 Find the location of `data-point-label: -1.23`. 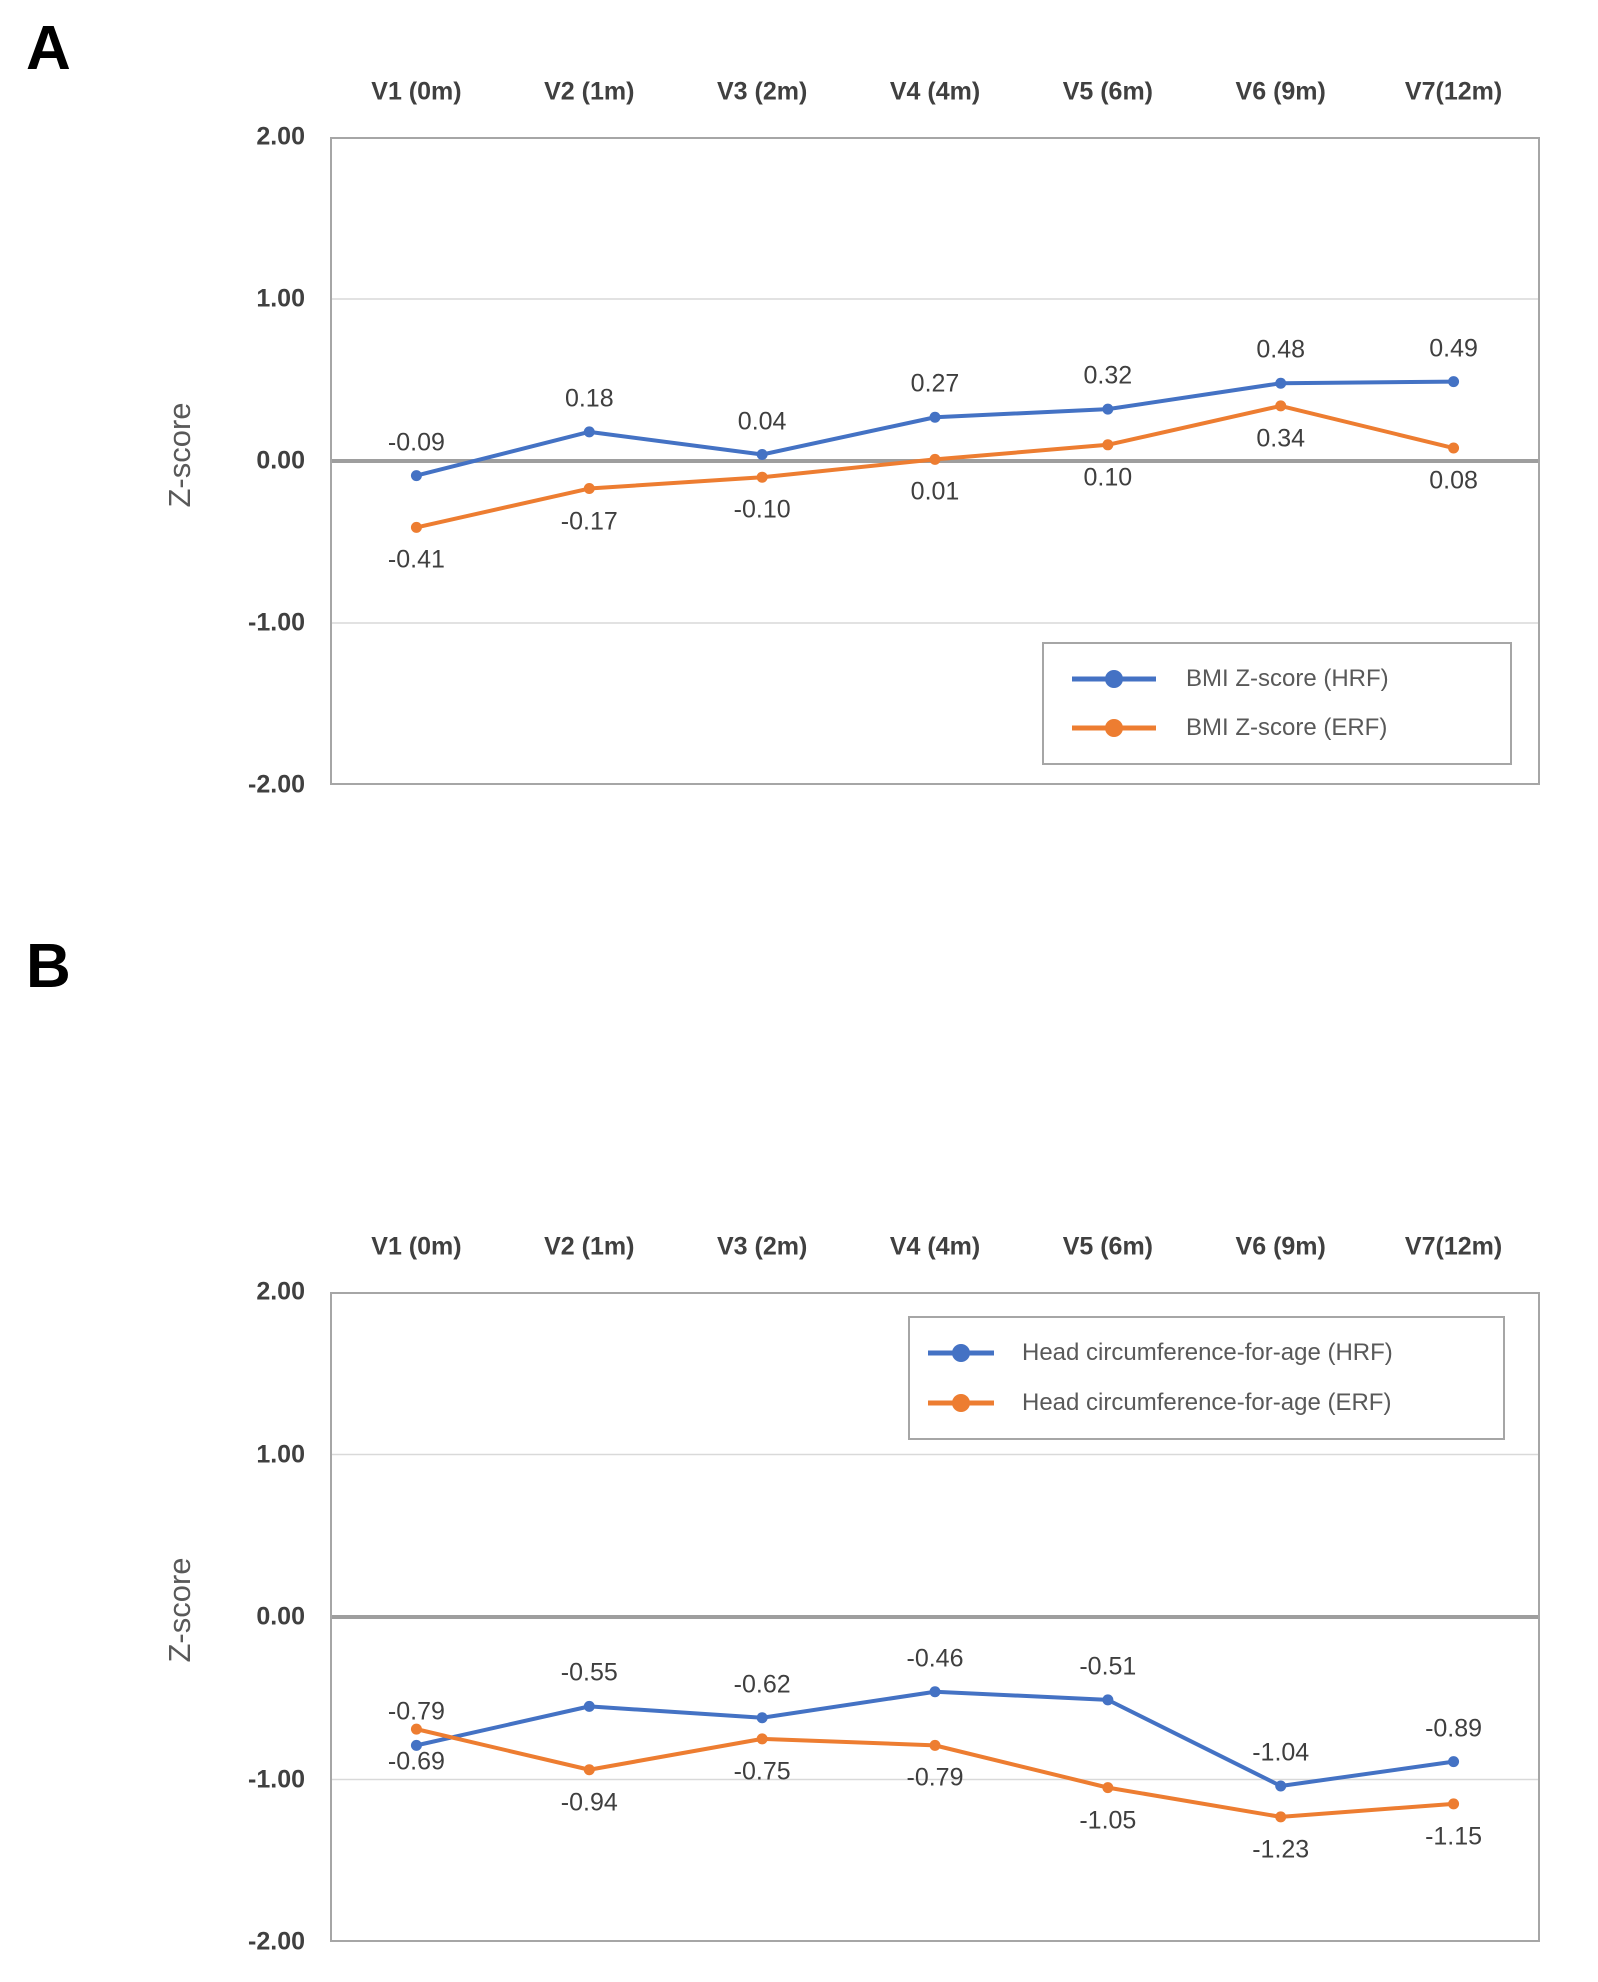

data-point-label: -1.23 is located at coordinates (1281, 1849).